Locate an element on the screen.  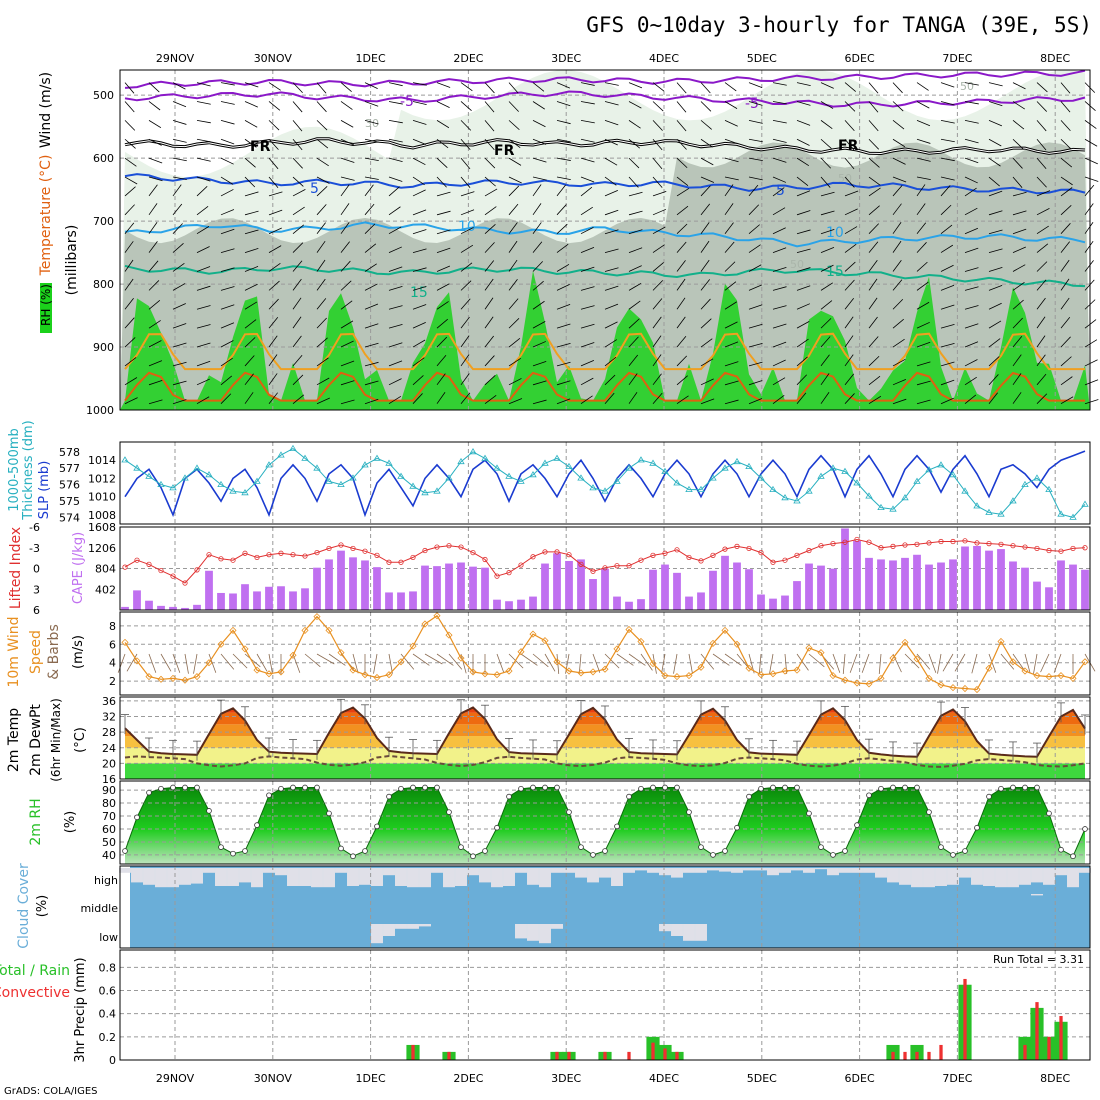
y-label-temp-a: 2m Temp is located at coordinates (14, 740).